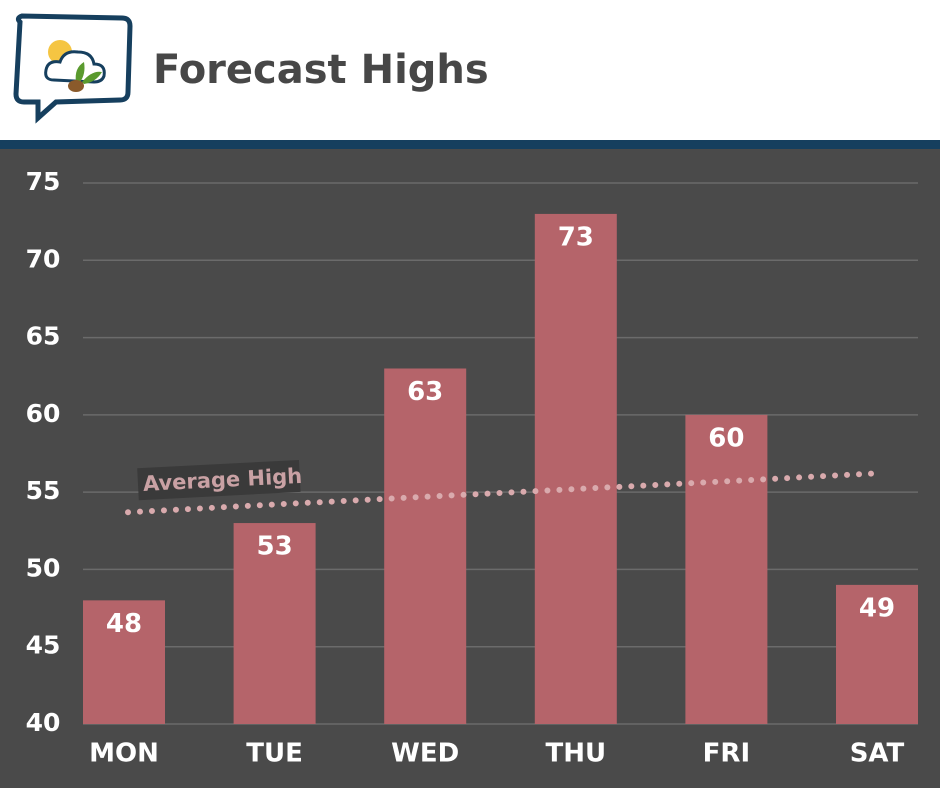  I want to click on y-tick-label: 40, so click(43, 722).